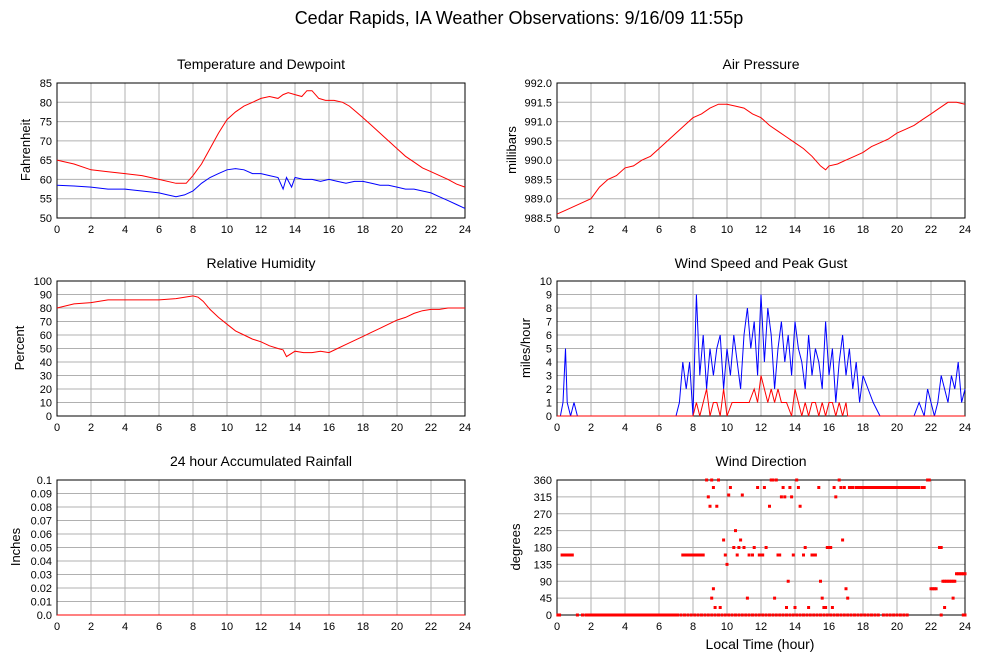 Image resolution: width=999 pixels, height=659 pixels. I want to click on y-tick-label: 991.0, so click(538, 123).